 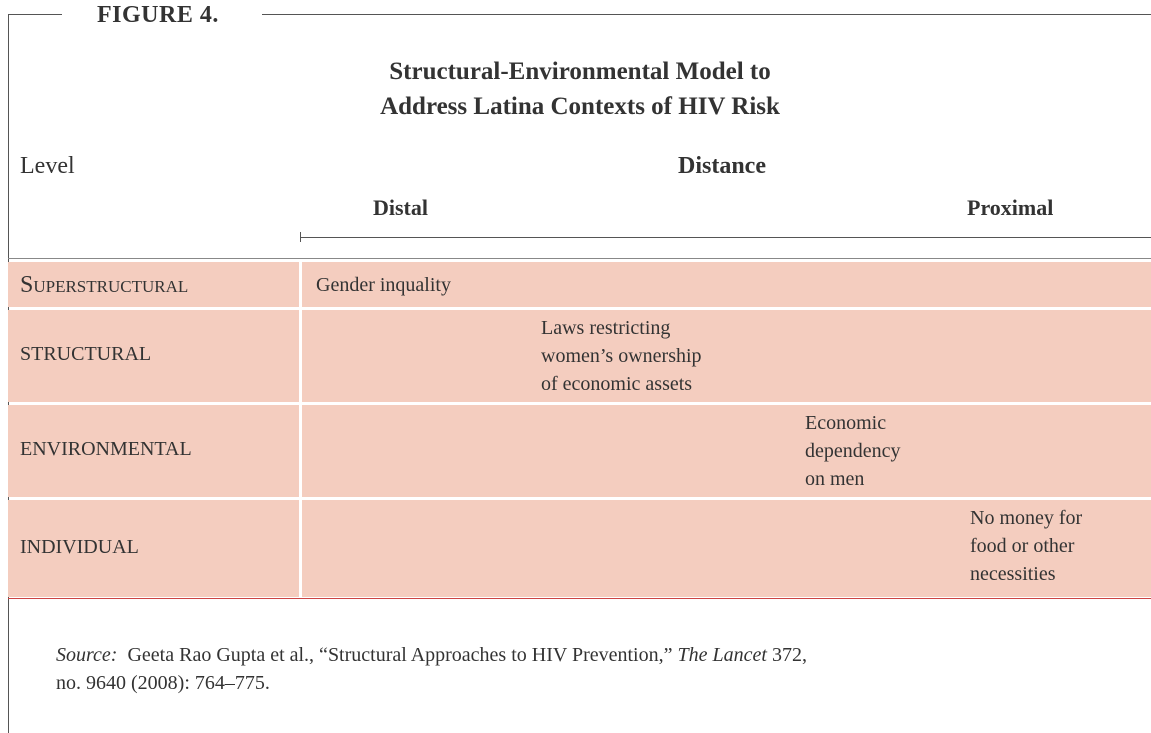 What do you see at coordinates (722, 655) in the screenshot?
I see `source-journal: The Lancet` at bounding box center [722, 655].